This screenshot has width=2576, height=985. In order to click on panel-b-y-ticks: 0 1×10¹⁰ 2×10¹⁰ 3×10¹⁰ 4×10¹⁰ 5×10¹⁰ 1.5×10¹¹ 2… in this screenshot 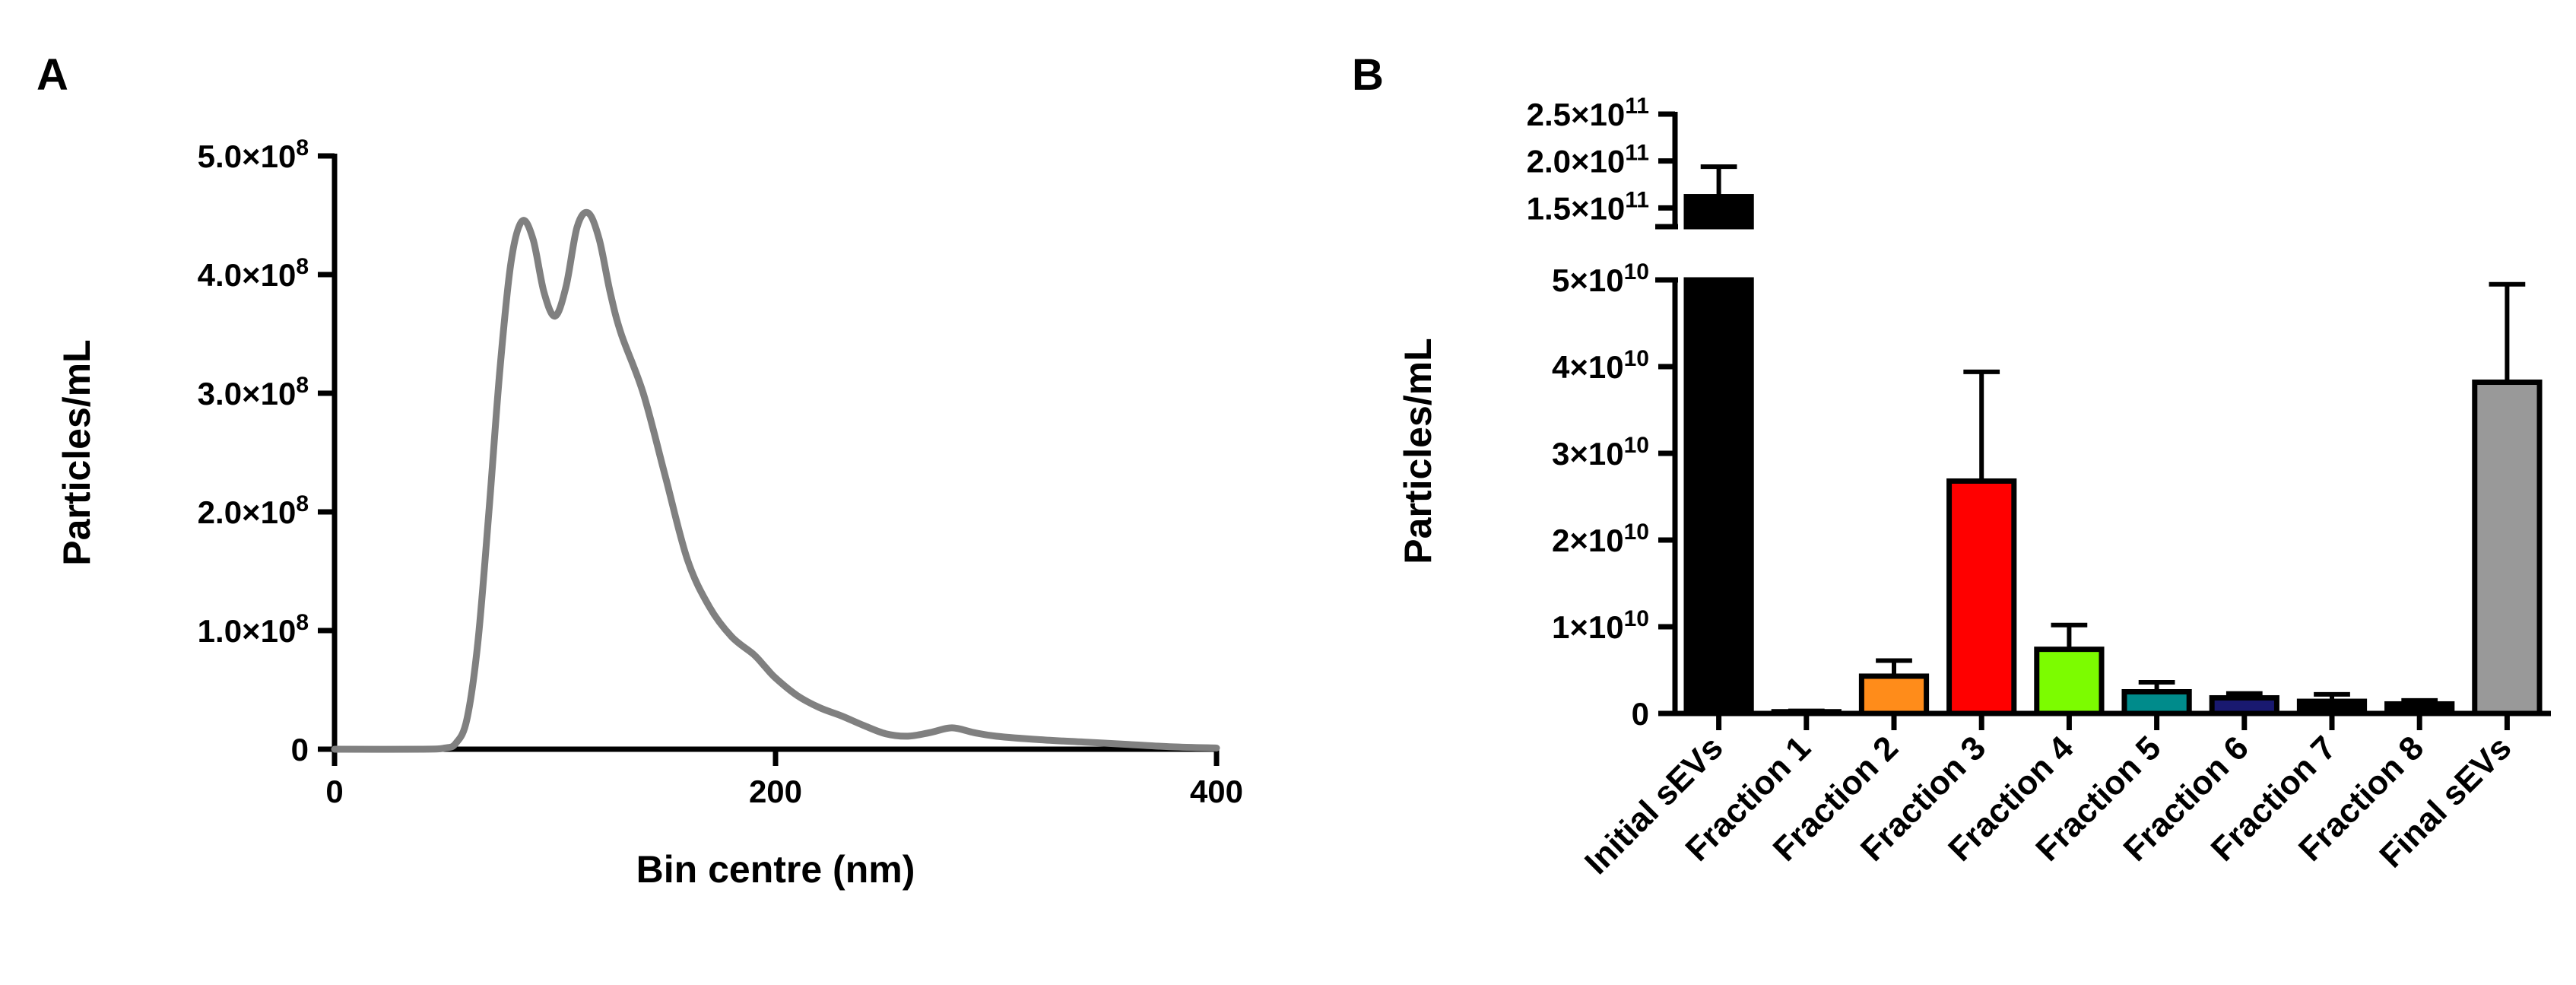, I will do `click(1601, 413)`.